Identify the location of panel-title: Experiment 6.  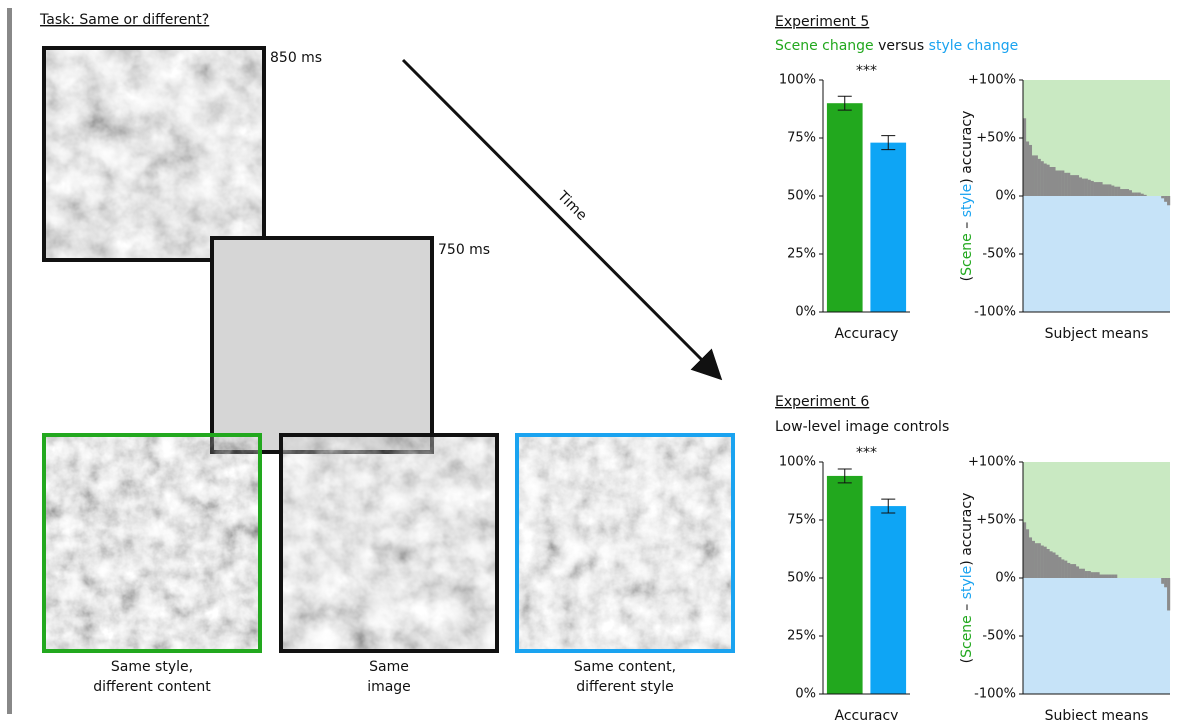
(822, 402).